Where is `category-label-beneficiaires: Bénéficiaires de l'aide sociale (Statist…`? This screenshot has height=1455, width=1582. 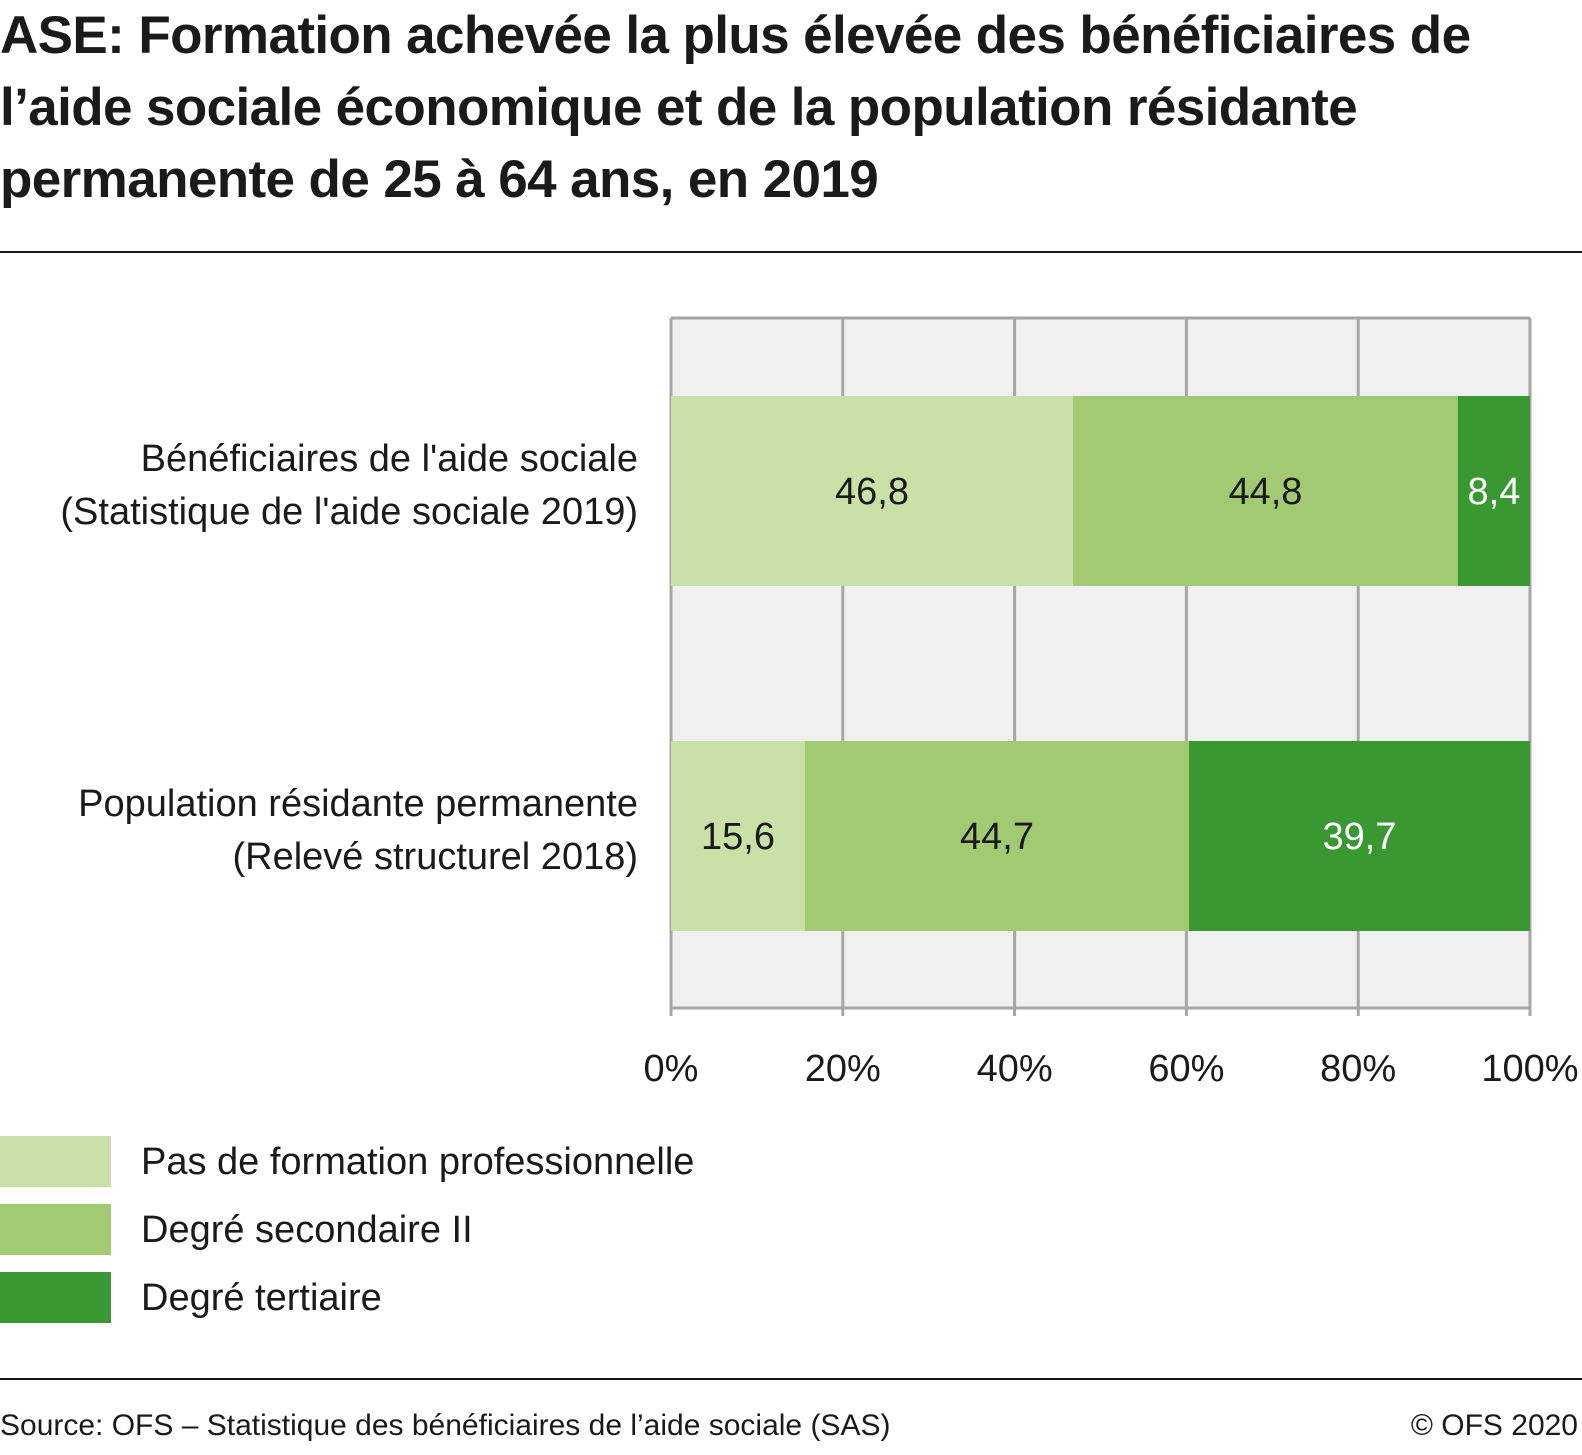
category-label-beneficiaires: Bénéficiaires de l'aide sociale (Statist… is located at coordinates (349, 486).